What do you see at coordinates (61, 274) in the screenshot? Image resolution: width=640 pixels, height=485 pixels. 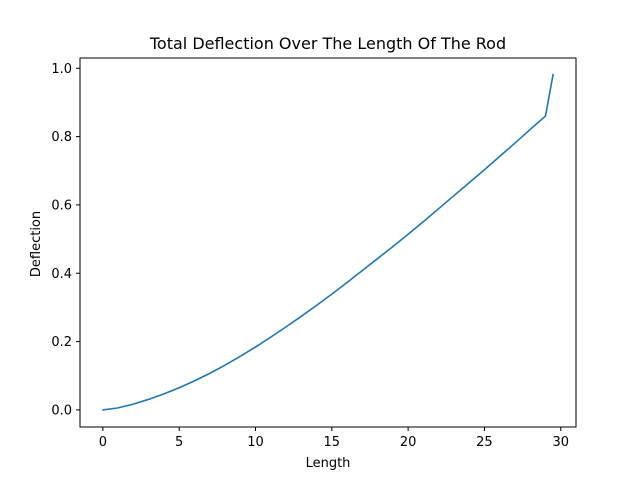 I see `y-tick-label: 0.4` at bounding box center [61, 274].